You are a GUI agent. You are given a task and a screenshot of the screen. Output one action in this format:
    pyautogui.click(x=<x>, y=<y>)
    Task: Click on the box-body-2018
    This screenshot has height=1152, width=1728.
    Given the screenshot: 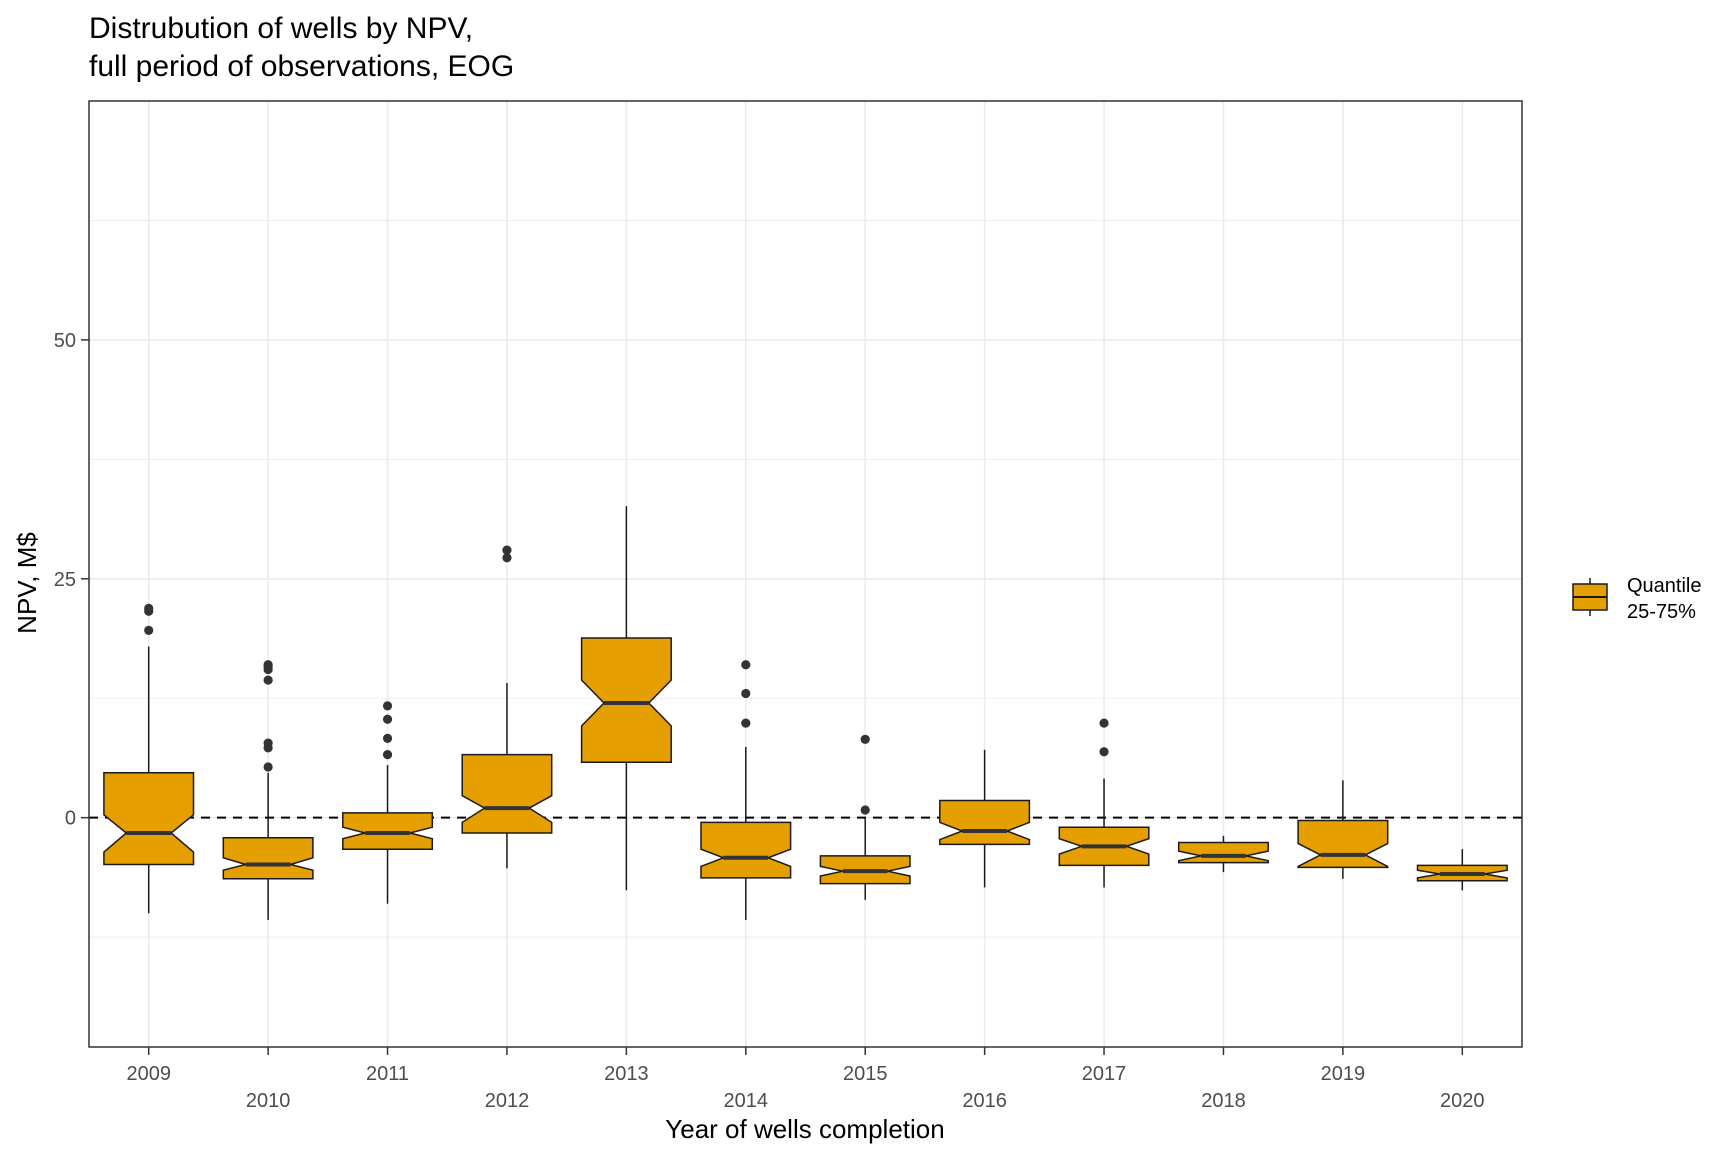 What is the action you would take?
    pyautogui.click(x=1223, y=852)
    